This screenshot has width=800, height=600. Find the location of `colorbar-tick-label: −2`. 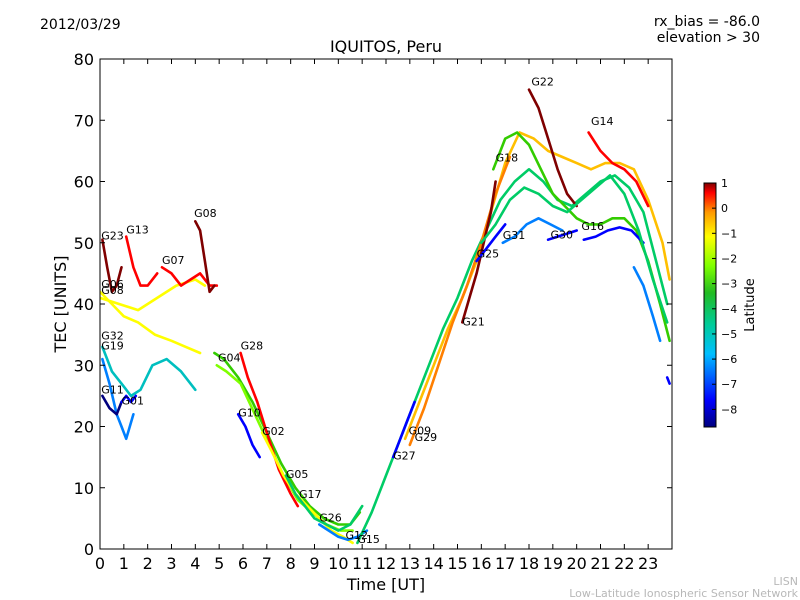

colorbar-tick-label: −2 is located at coordinates (729, 258).